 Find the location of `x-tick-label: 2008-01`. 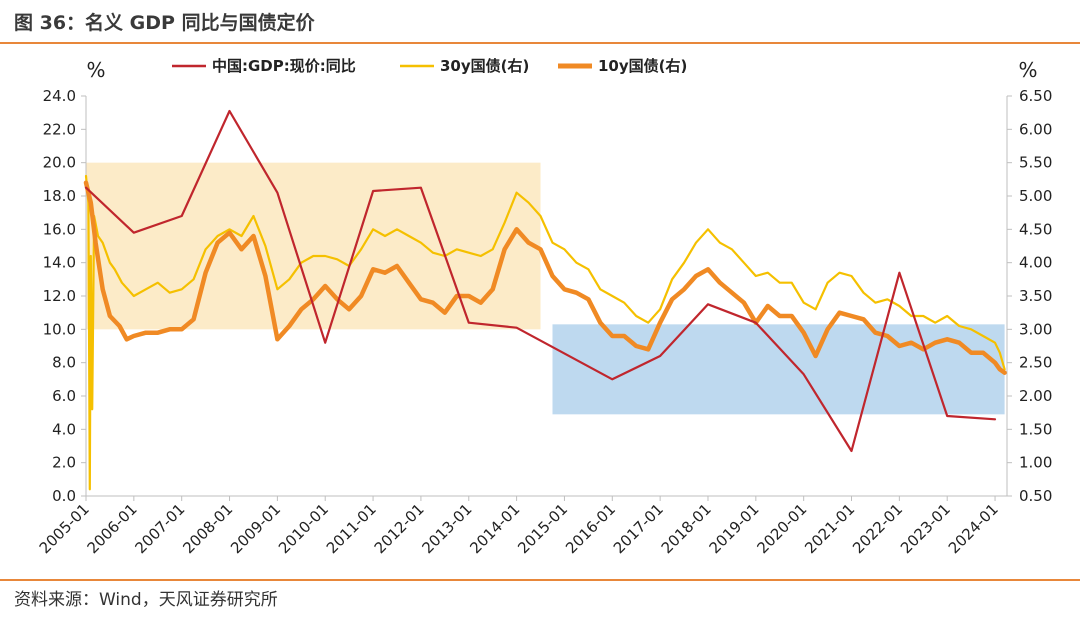

x-tick-label: 2008-01 is located at coordinates (207, 528).